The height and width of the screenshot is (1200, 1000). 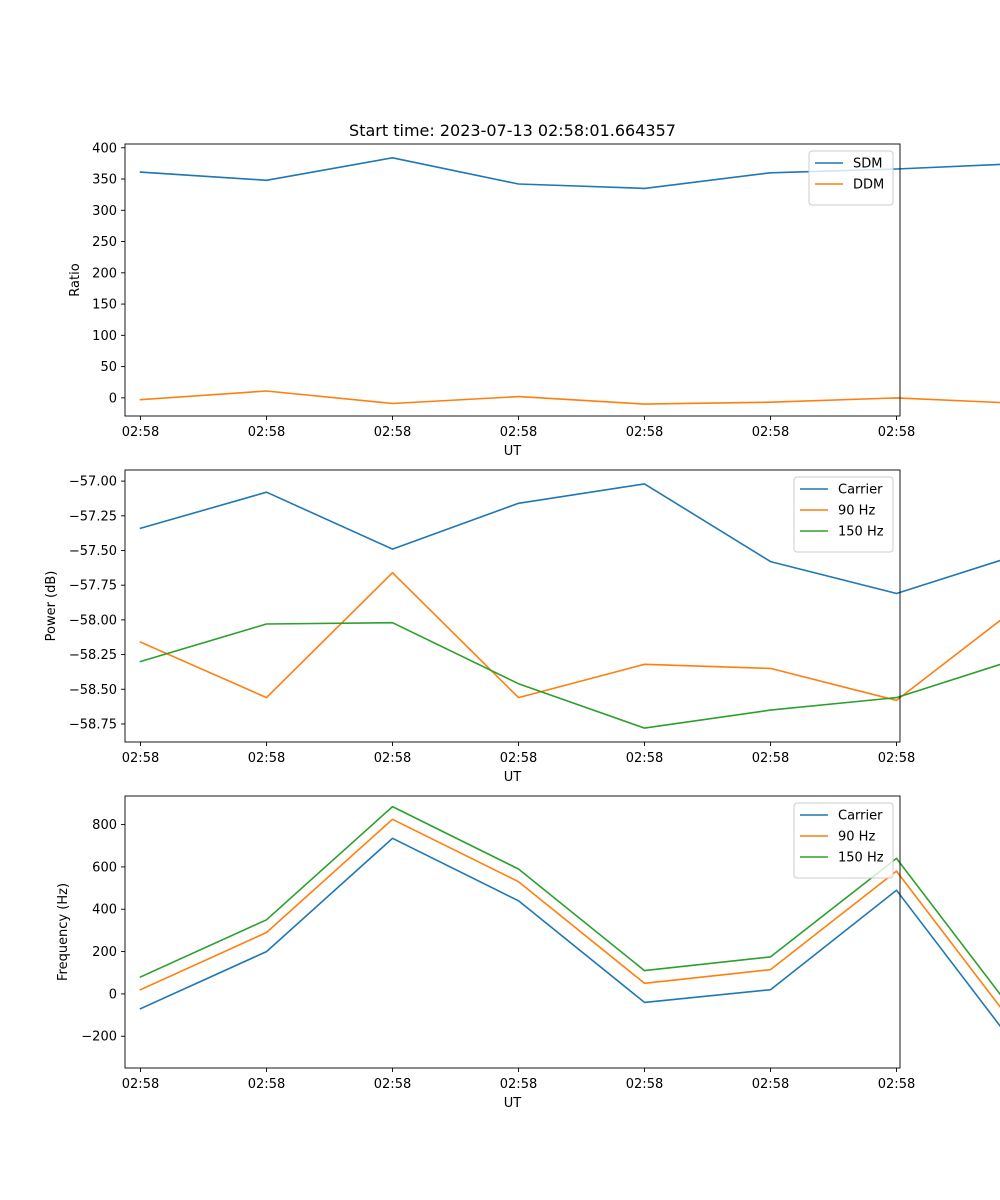 I want to click on legend: SDM DDM, so click(x=851, y=178).